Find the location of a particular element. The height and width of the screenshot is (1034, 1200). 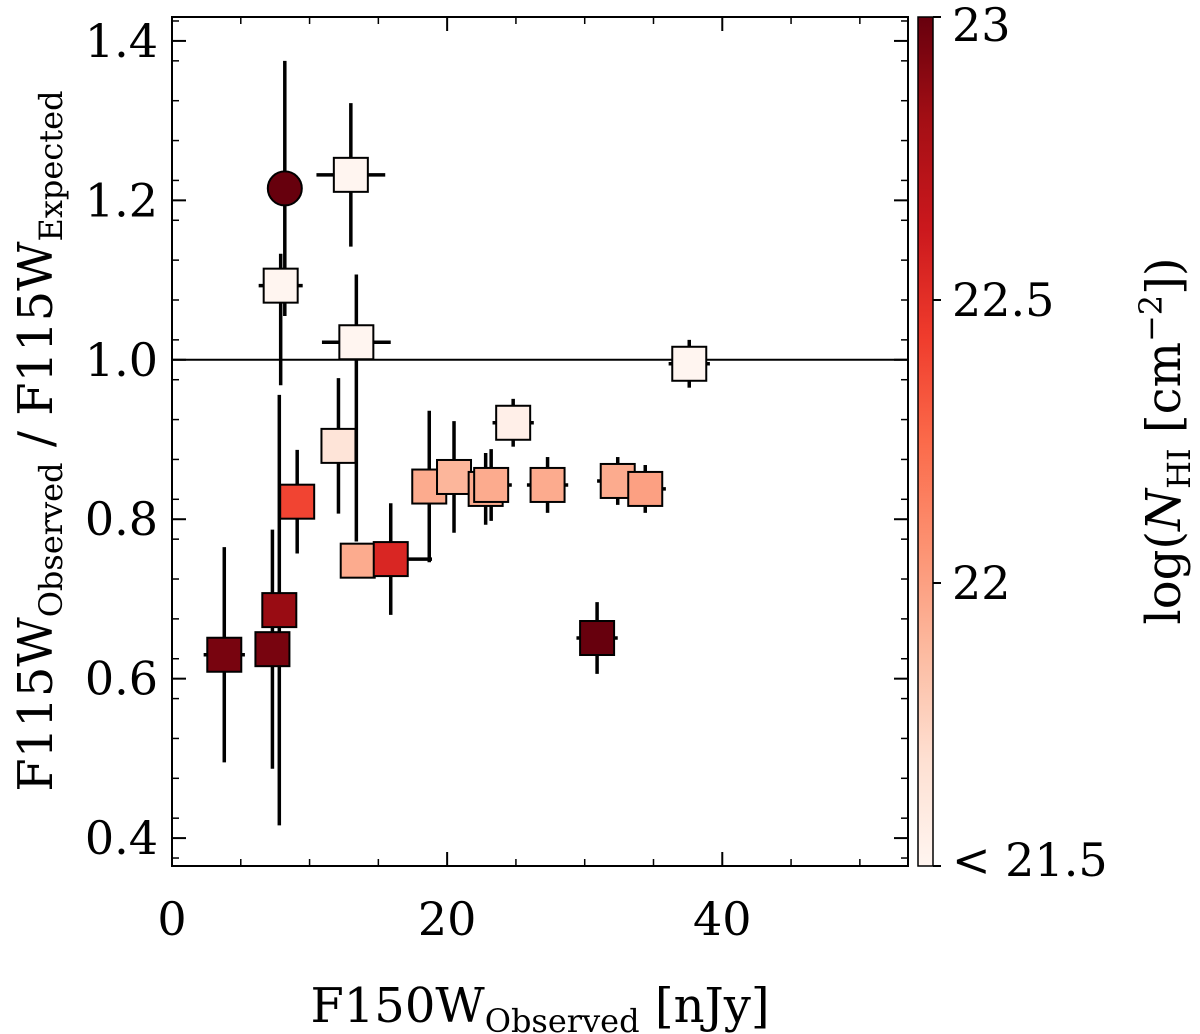

colorbar-label: log(NHI [cm−2]) is located at coordinates (1165, 440).